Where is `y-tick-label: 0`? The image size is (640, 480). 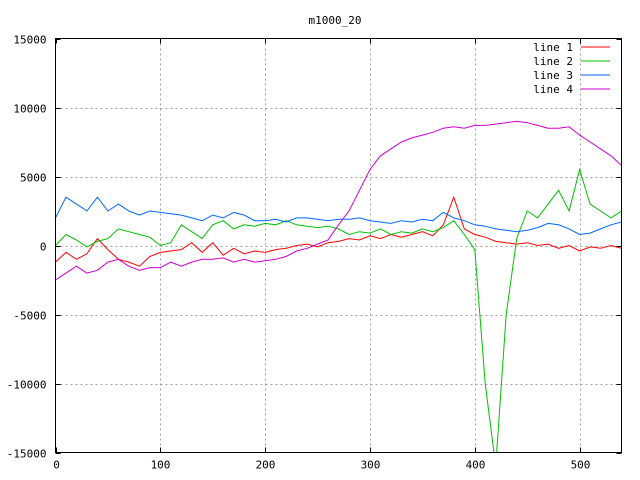
y-tick-label: 0 is located at coordinates (43, 247).